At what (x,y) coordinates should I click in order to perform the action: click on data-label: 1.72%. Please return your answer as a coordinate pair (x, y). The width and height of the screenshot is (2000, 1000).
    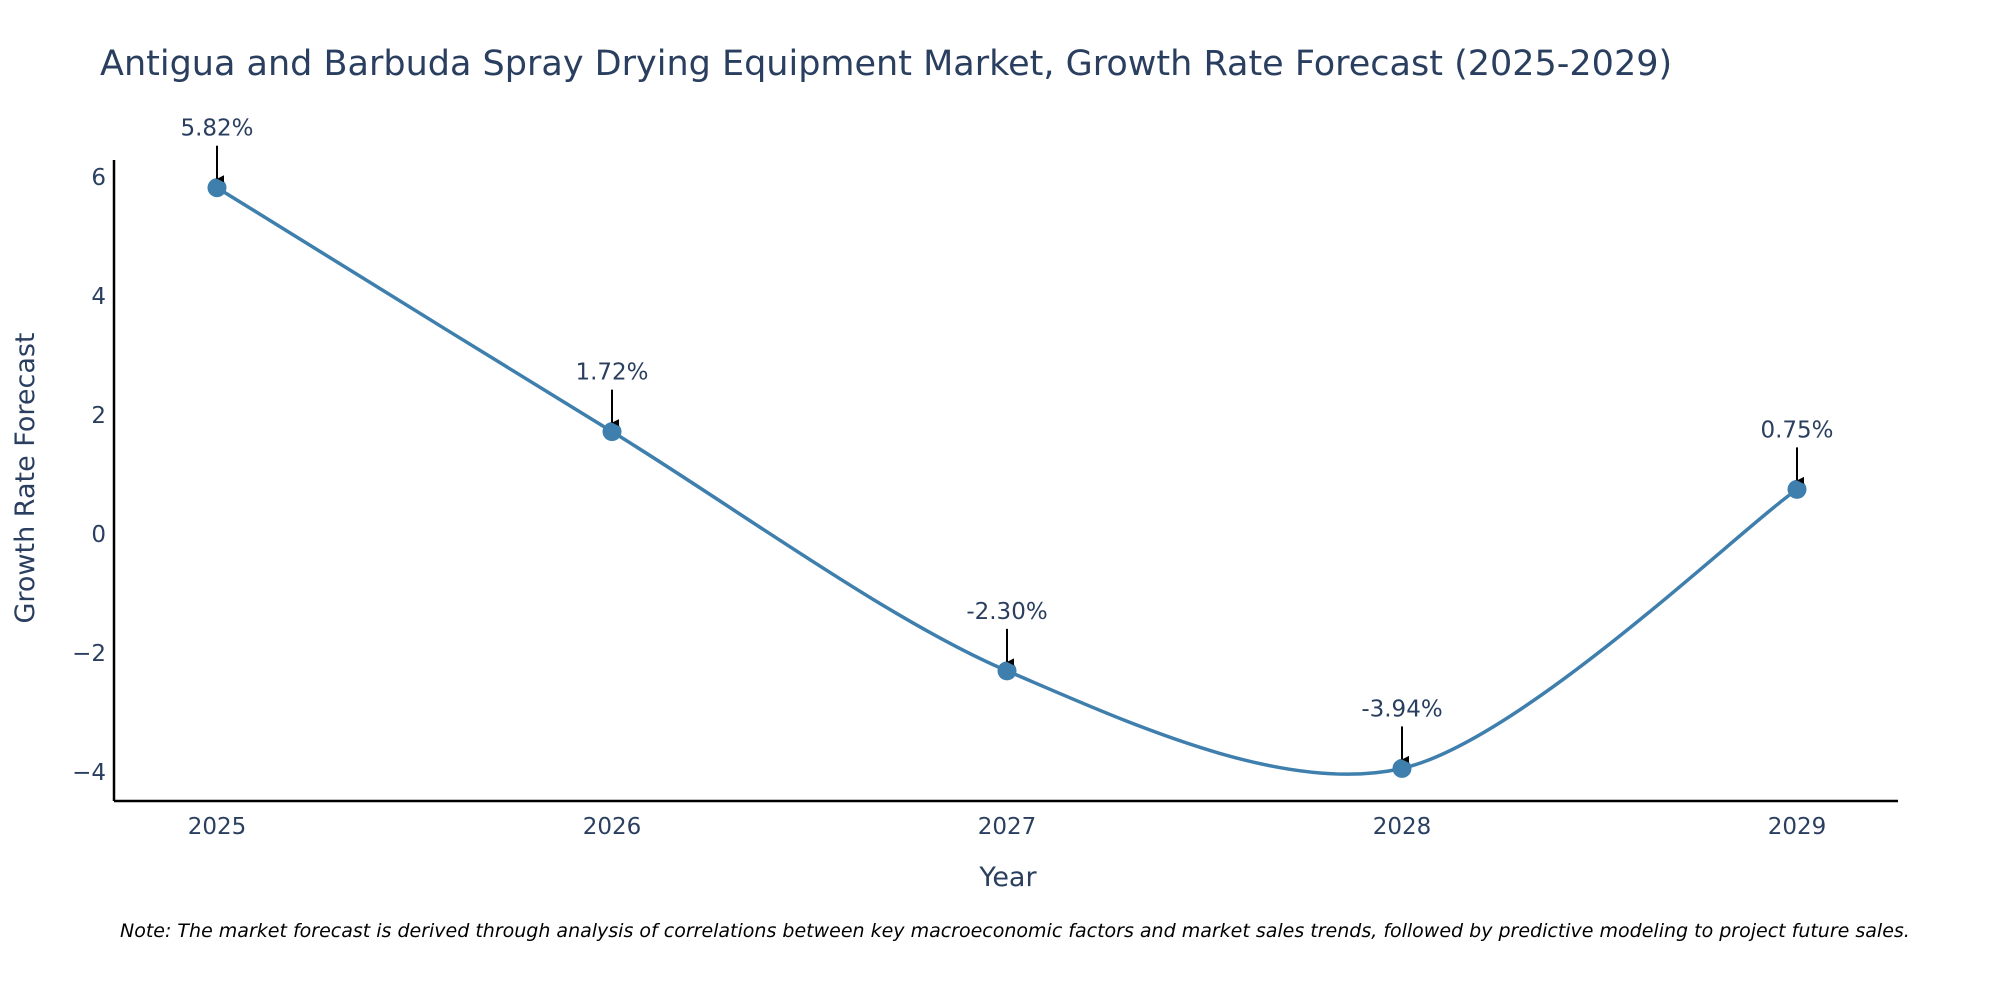
    Looking at the image, I should click on (611, 373).